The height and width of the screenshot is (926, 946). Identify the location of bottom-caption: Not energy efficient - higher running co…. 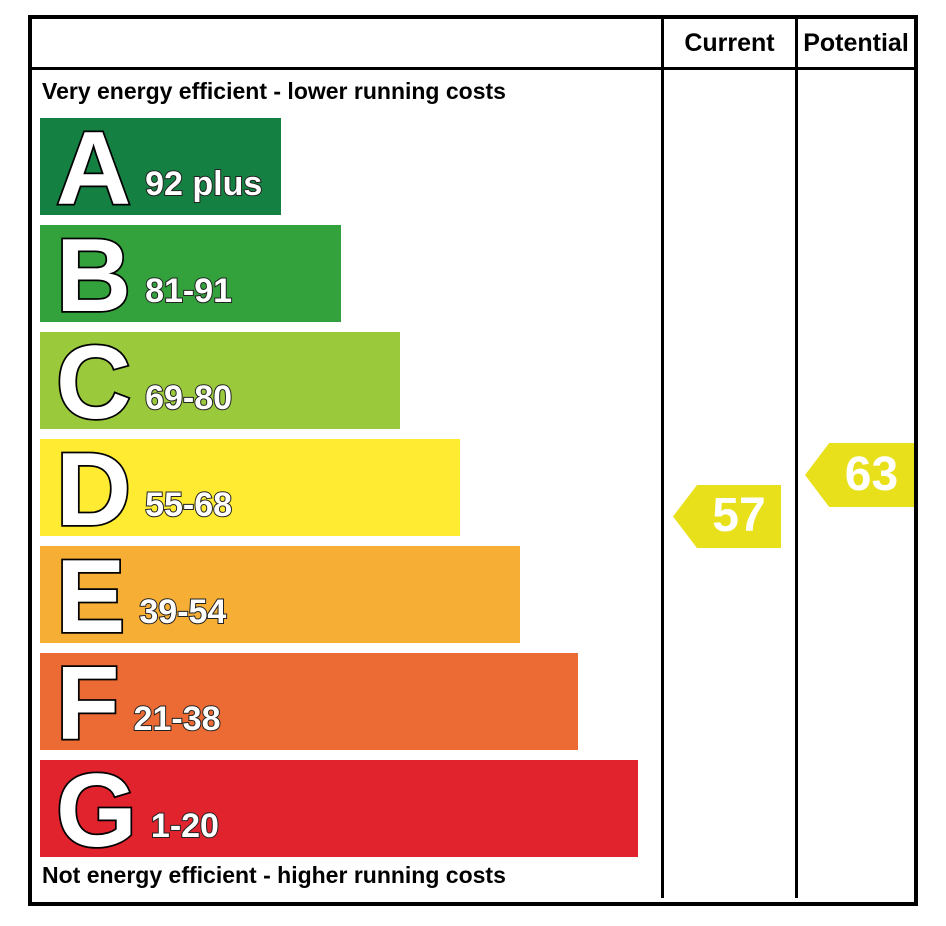
(274, 875).